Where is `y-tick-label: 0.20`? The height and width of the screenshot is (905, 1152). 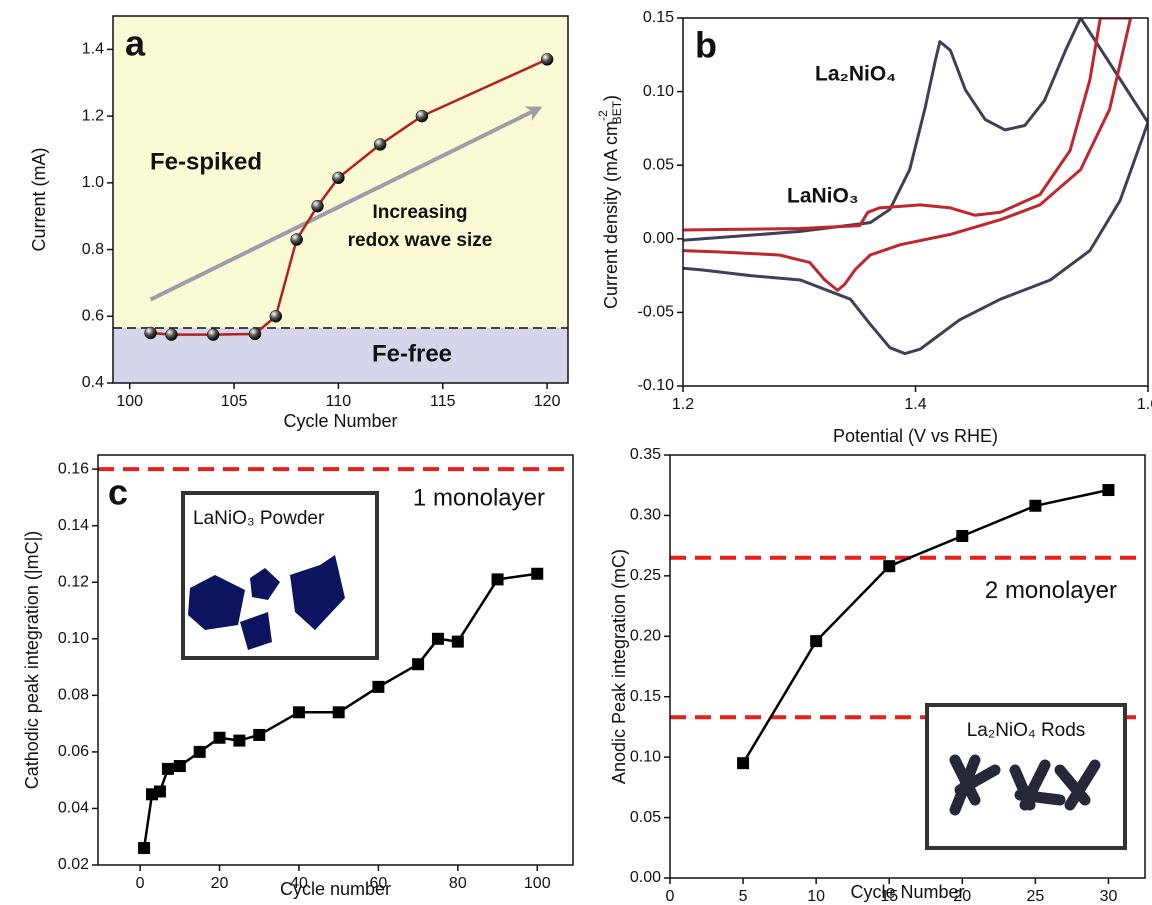 y-tick-label: 0.20 is located at coordinates (645, 636).